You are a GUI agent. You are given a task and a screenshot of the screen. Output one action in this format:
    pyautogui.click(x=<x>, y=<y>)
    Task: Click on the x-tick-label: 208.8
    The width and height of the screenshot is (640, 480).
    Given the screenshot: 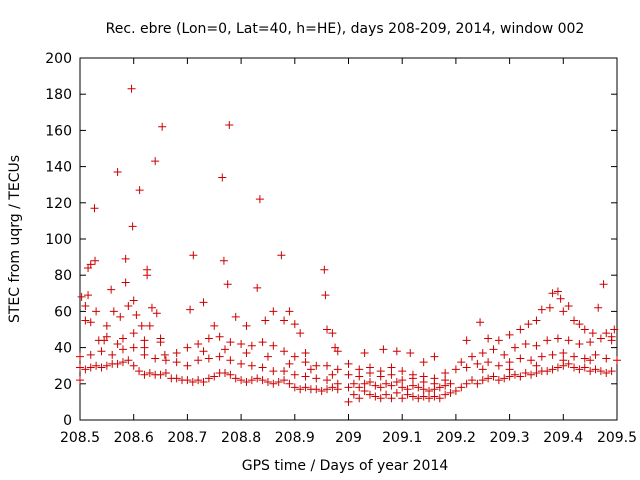 What is the action you would take?
    pyautogui.click(x=241, y=438)
    